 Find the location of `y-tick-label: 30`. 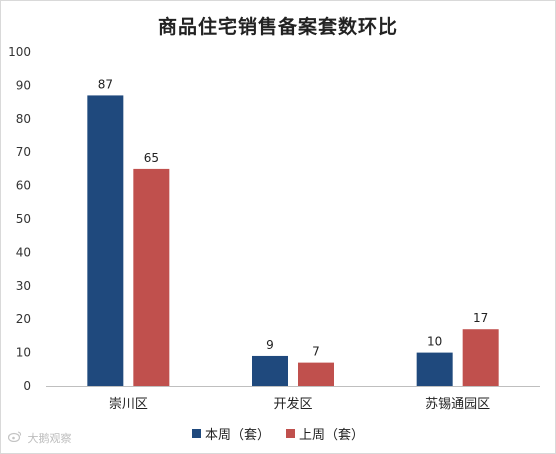

y-tick-label: 30 is located at coordinates (23, 286).